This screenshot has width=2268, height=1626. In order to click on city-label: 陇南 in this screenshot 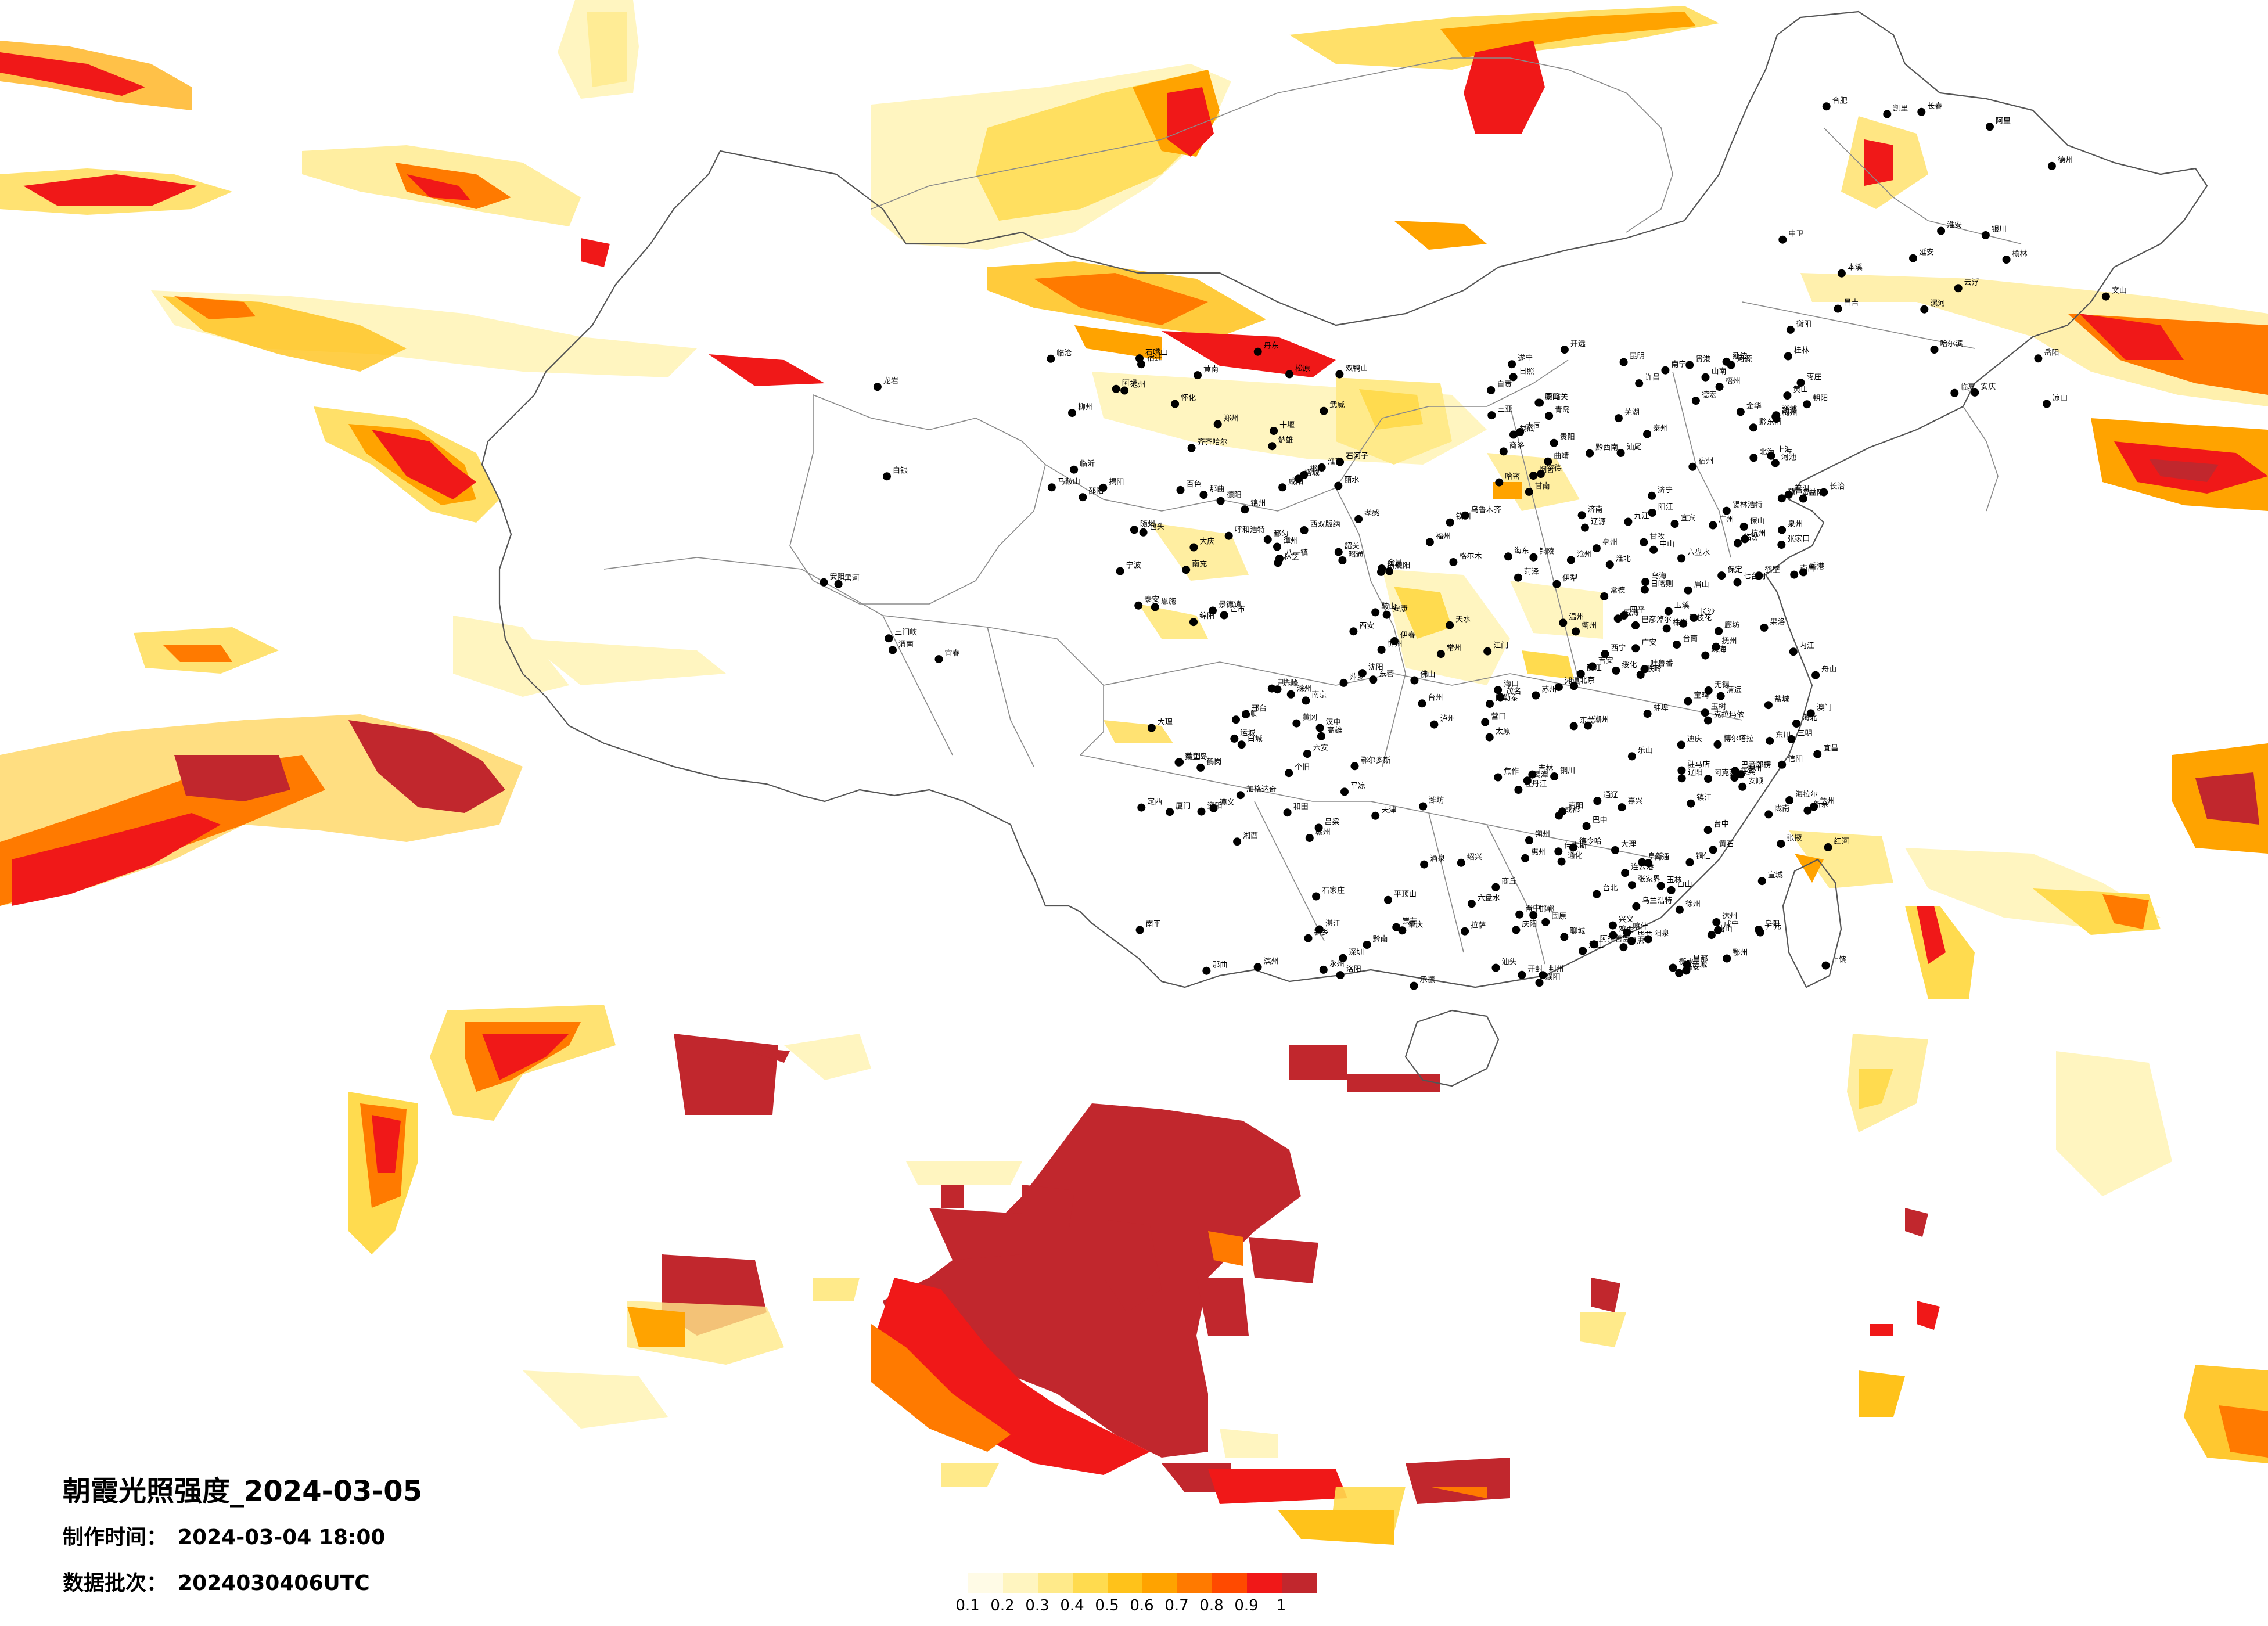, I will do `click(1781, 808)`.